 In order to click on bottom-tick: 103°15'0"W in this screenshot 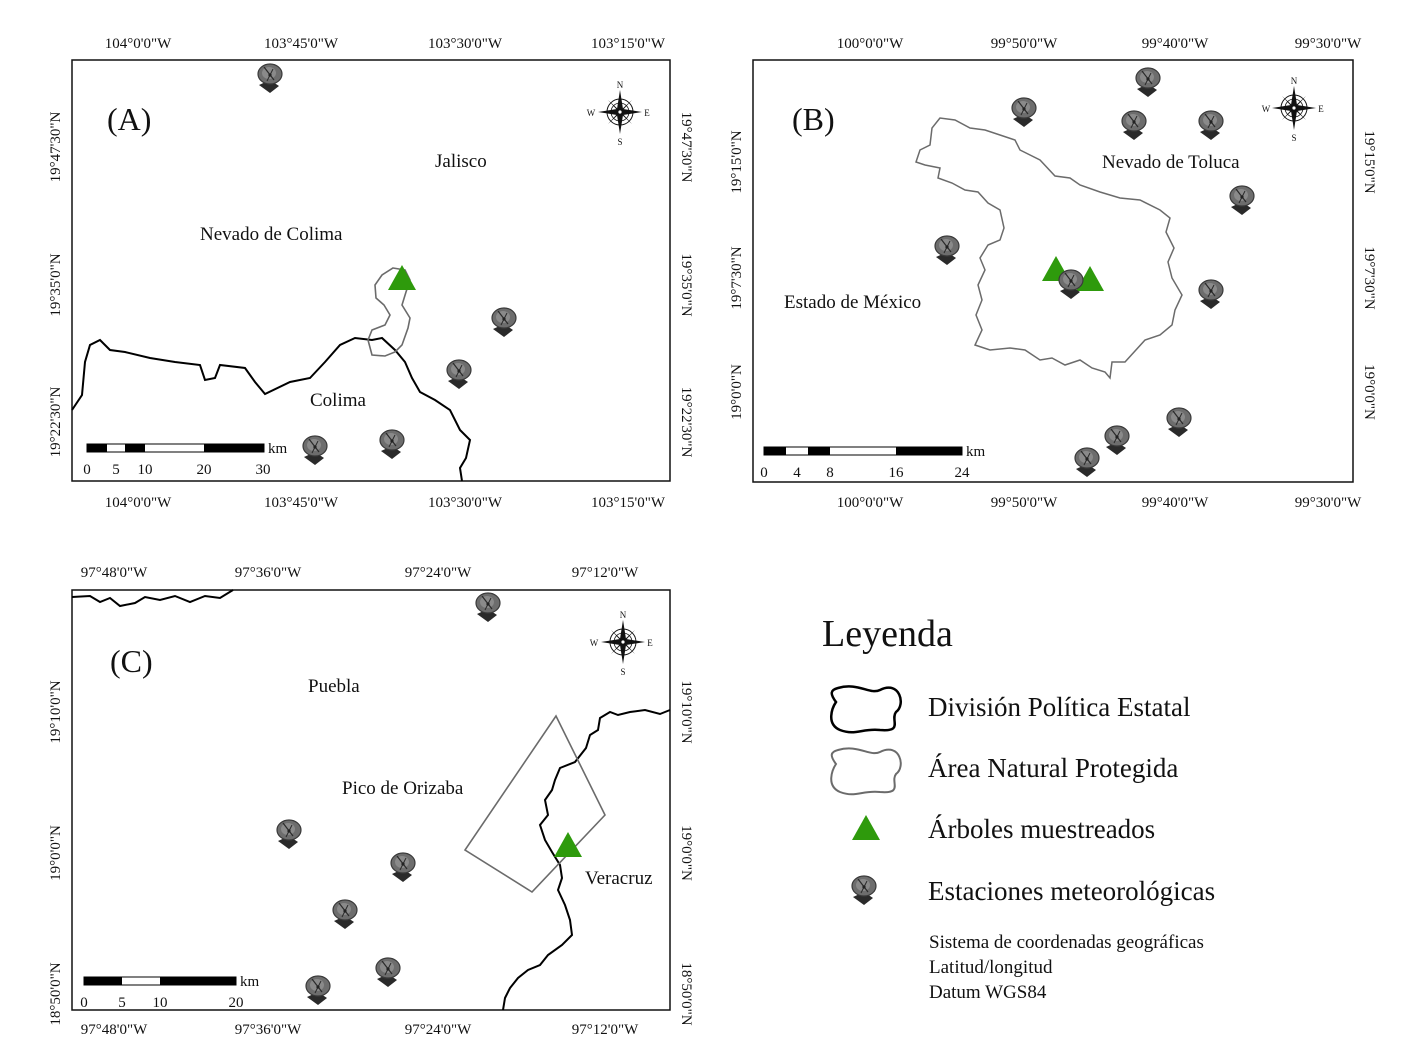, I will do `click(628, 503)`.